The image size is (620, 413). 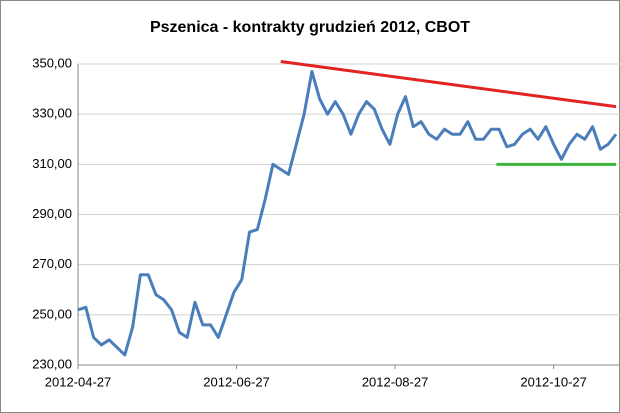 I want to click on y-tick-label: 270,00, so click(x=52, y=263).